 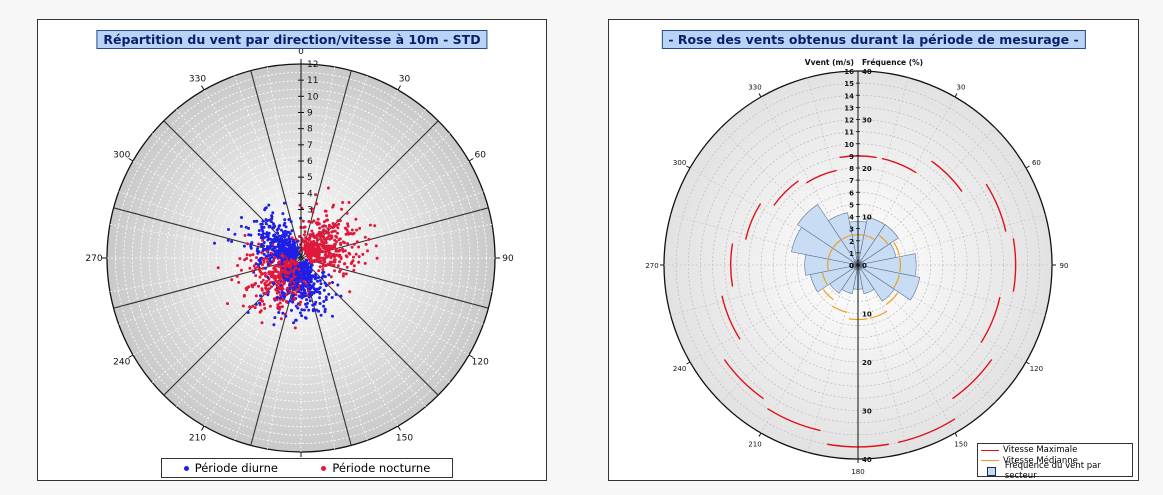 What do you see at coordinates (860, 267) in the screenshot?
I see `centre-star` at bounding box center [860, 267].